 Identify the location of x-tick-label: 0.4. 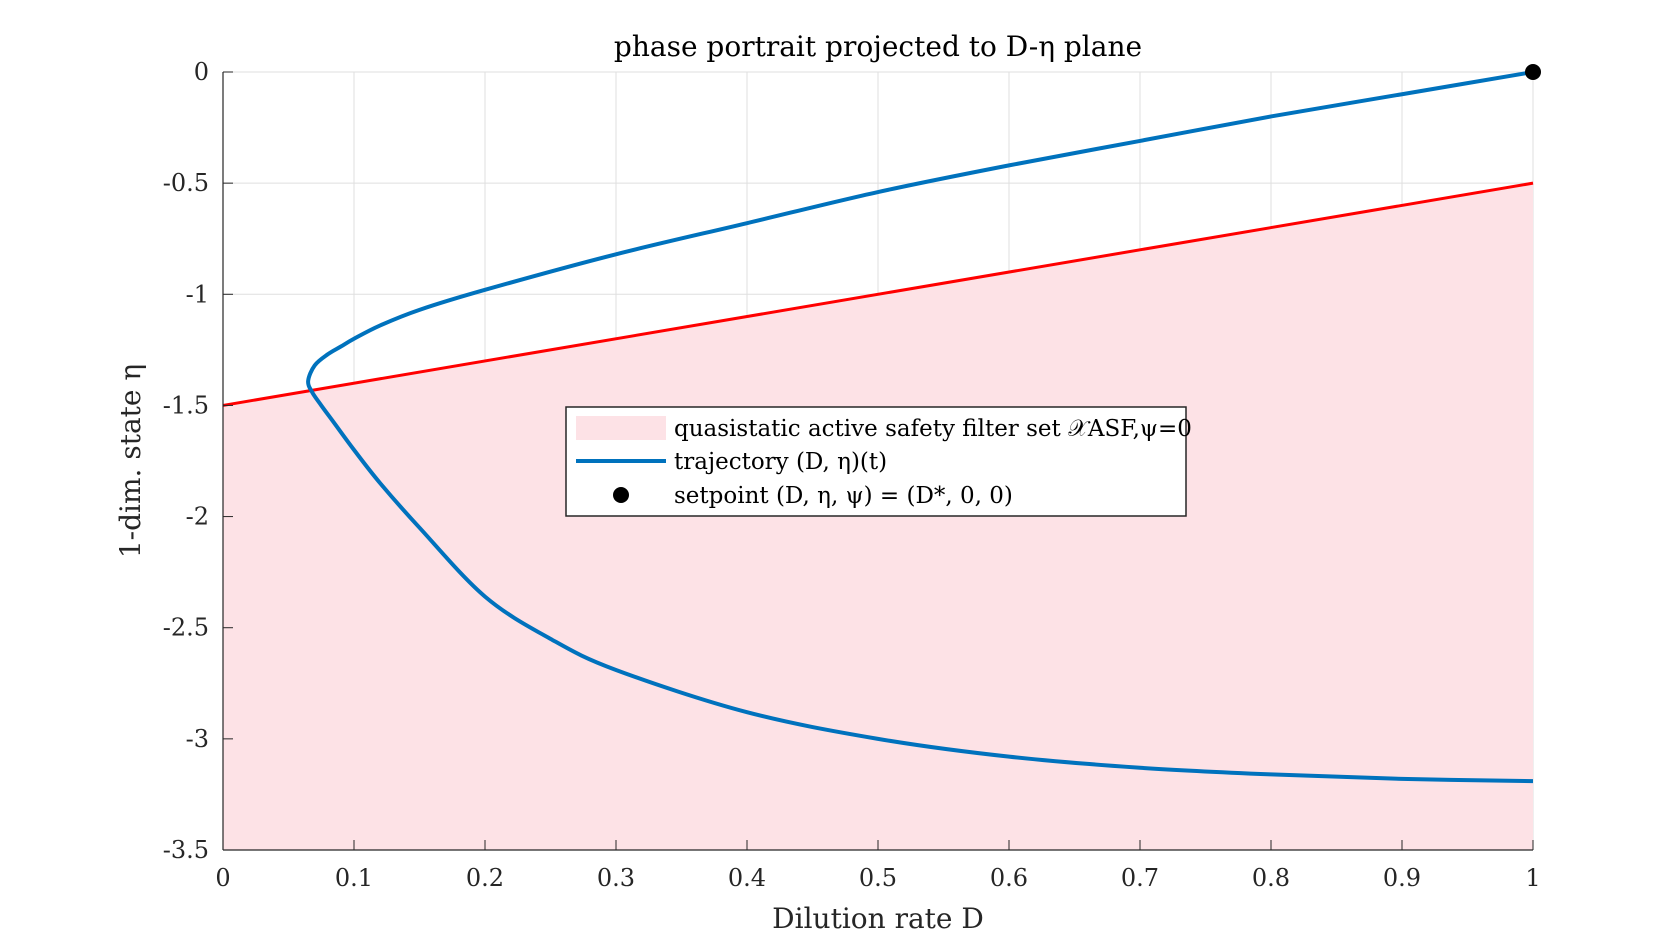
(747, 878).